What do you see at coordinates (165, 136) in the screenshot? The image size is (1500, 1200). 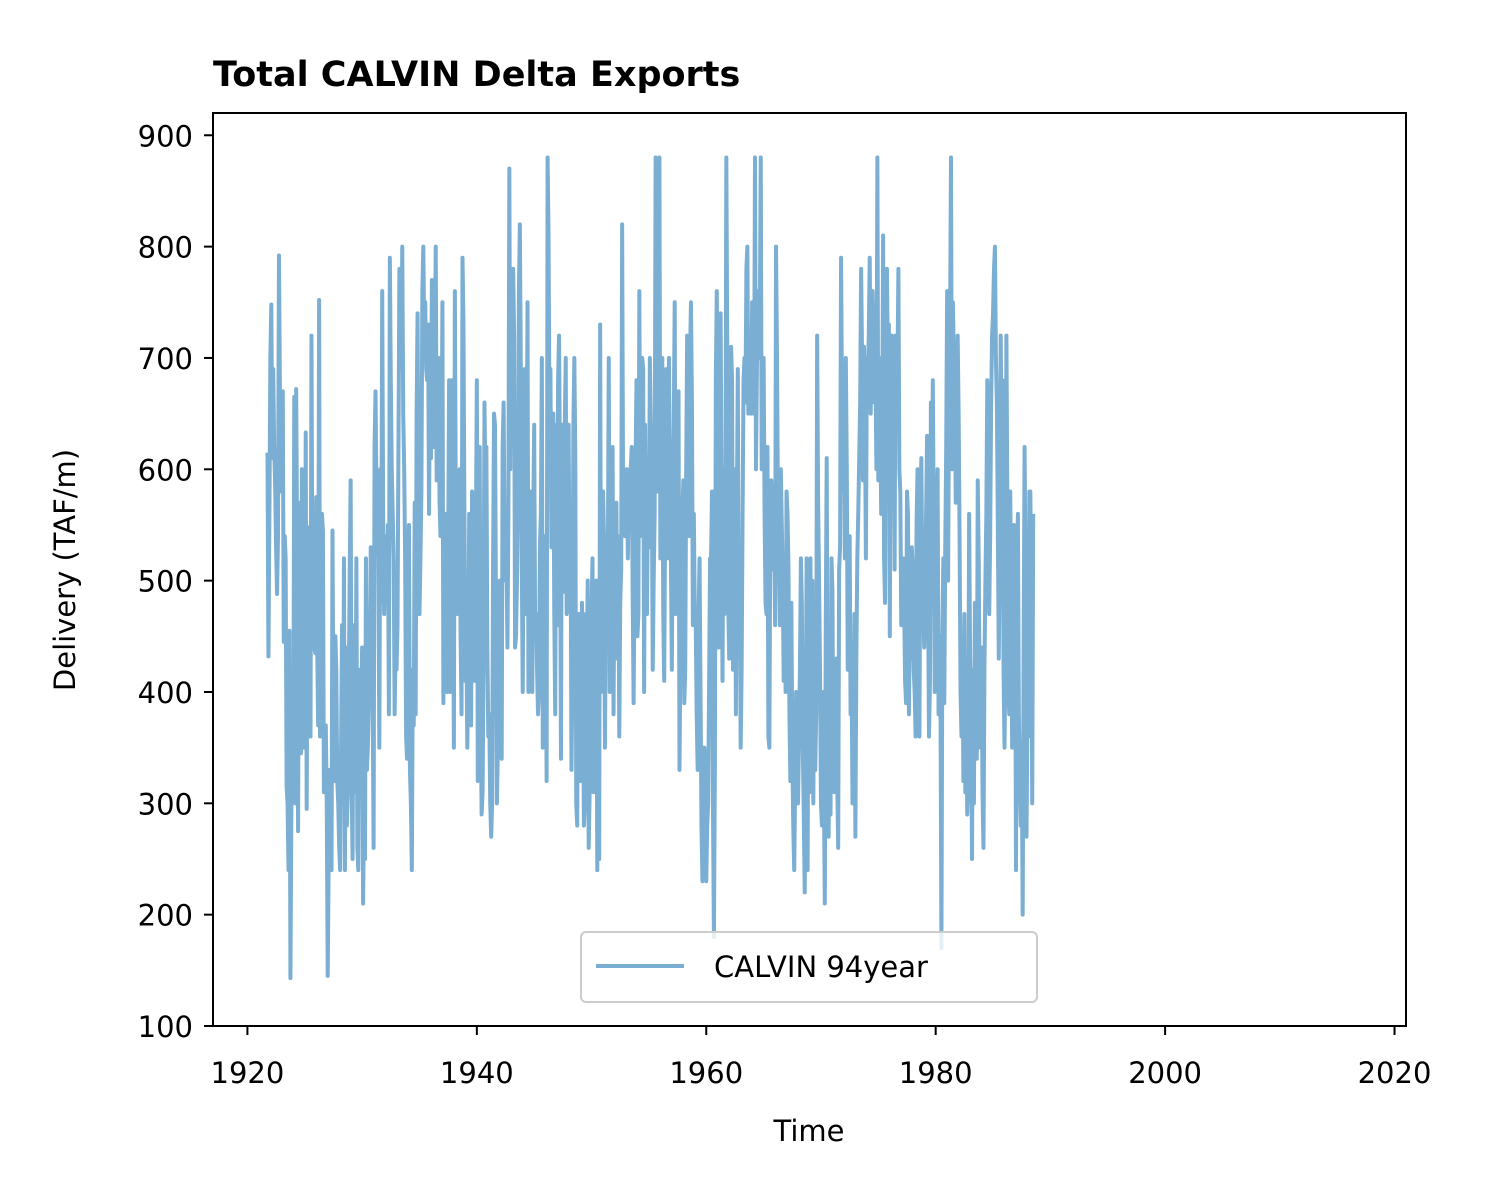 I see `y-tick-label: 900` at bounding box center [165, 136].